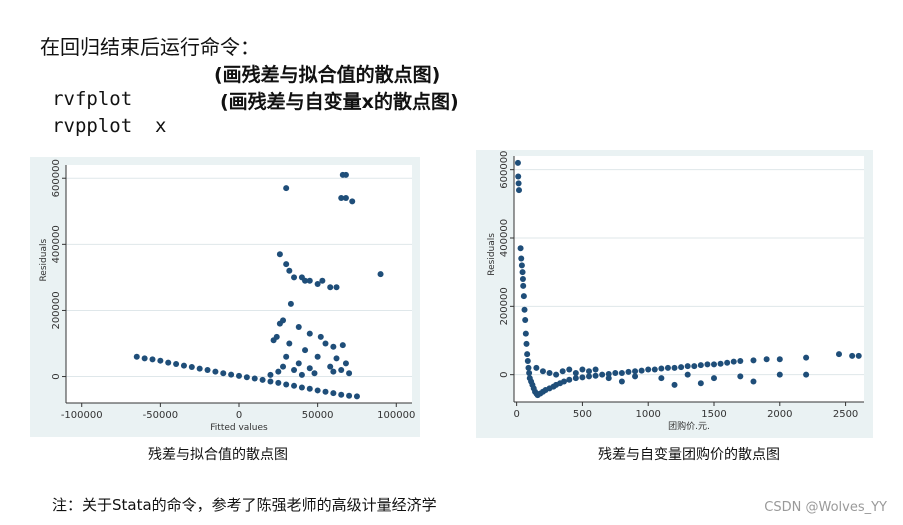  What do you see at coordinates (339, 102) in the screenshot?
I see `command-description: (画残差与自变量x的散点图)` at bounding box center [339, 102].